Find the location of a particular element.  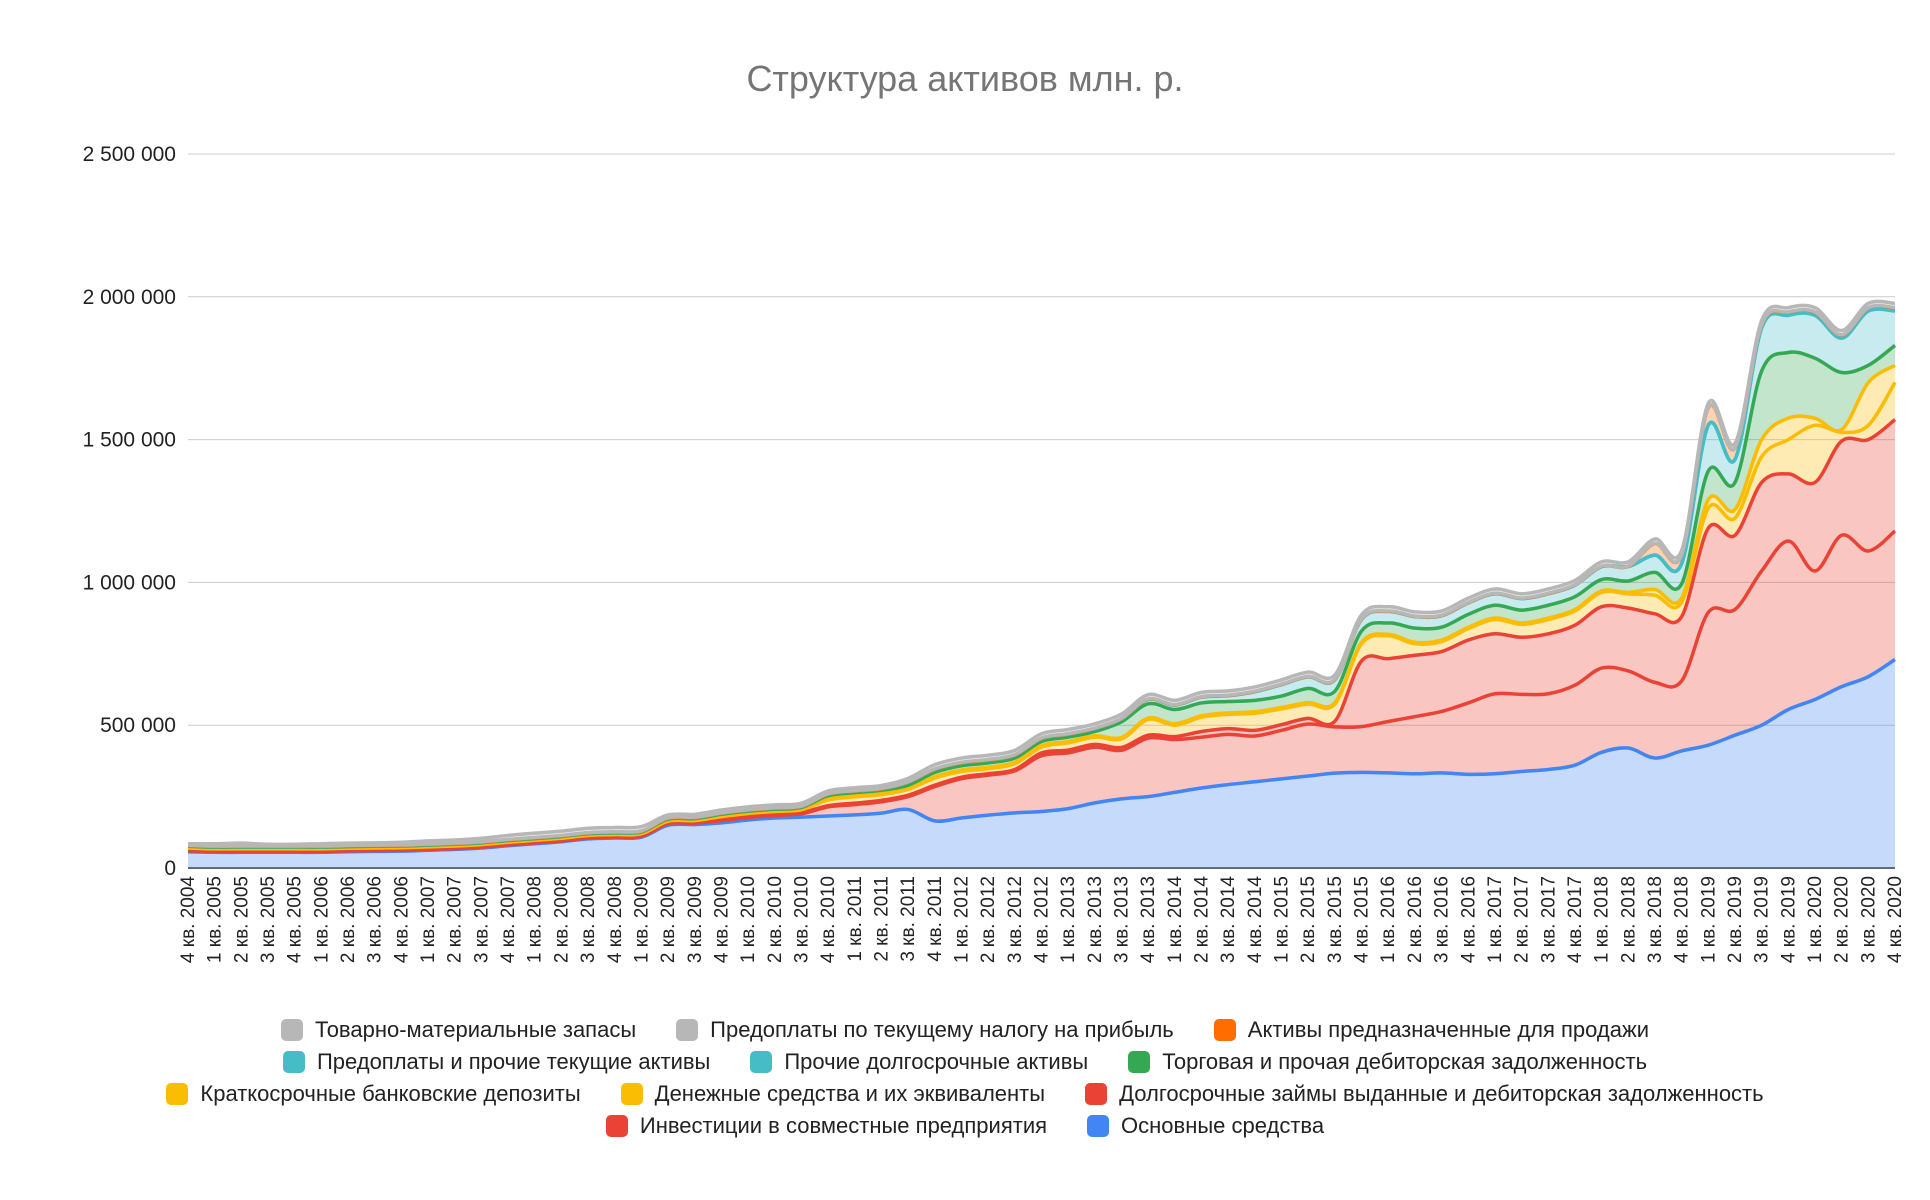

x-tick-label: 3 кв. 2016 is located at coordinates (1442, 919).